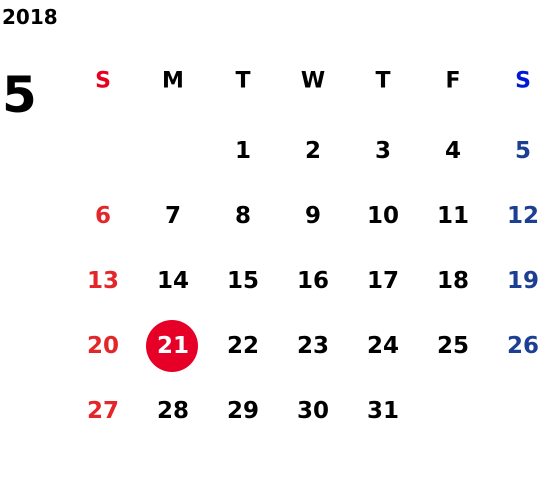  Describe the element at coordinates (243, 151) in the screenshot. I see `day: 1` at that location.